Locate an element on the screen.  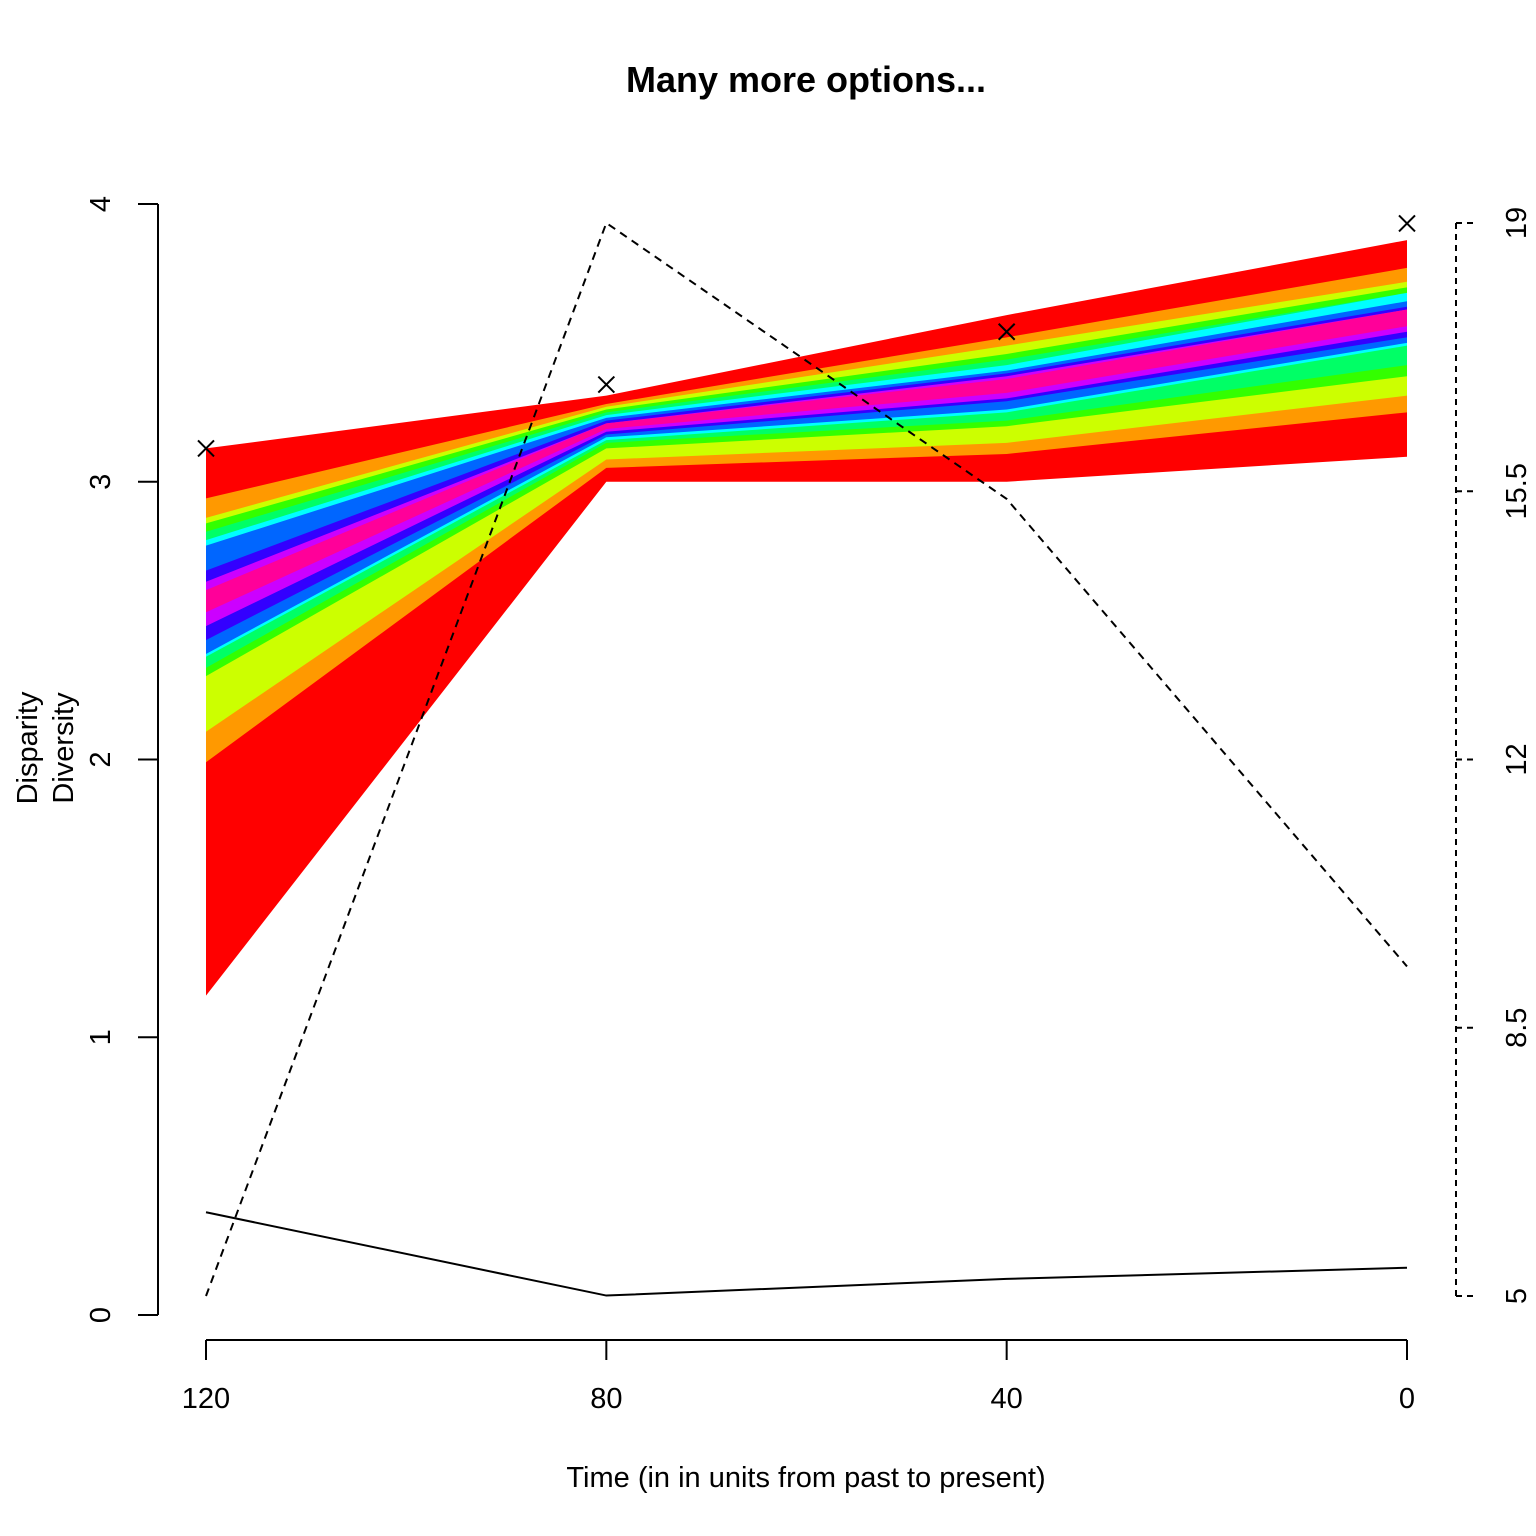
solid-line is located at coordinates (806, 1254).